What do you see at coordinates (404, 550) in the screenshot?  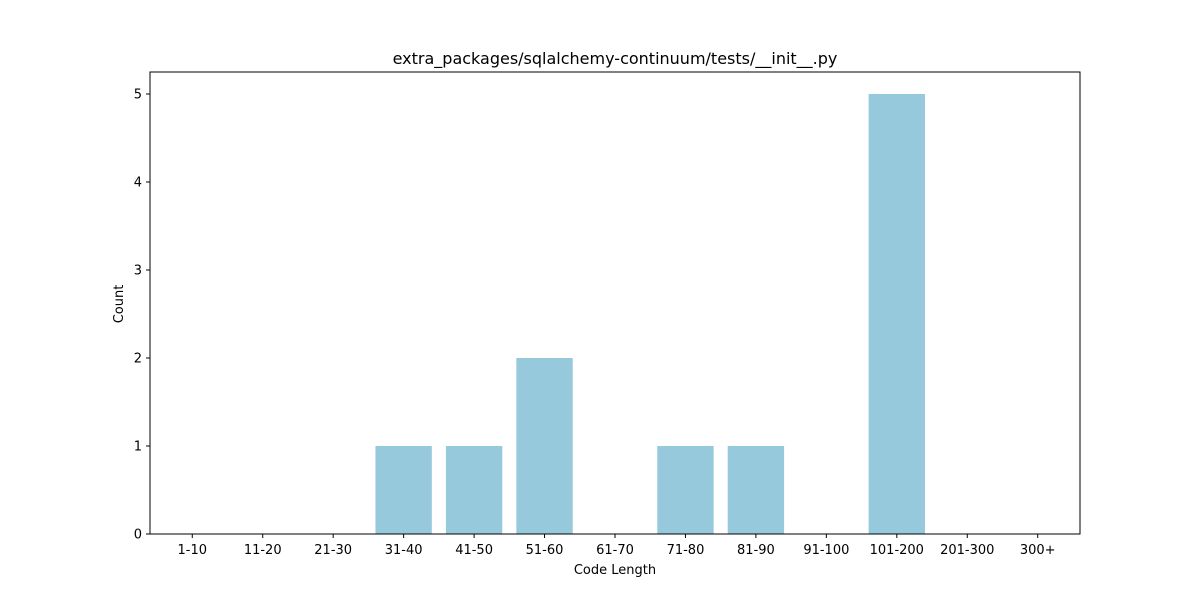 I see `x-tick-label: 31-40` at bounding box center [404, 550].